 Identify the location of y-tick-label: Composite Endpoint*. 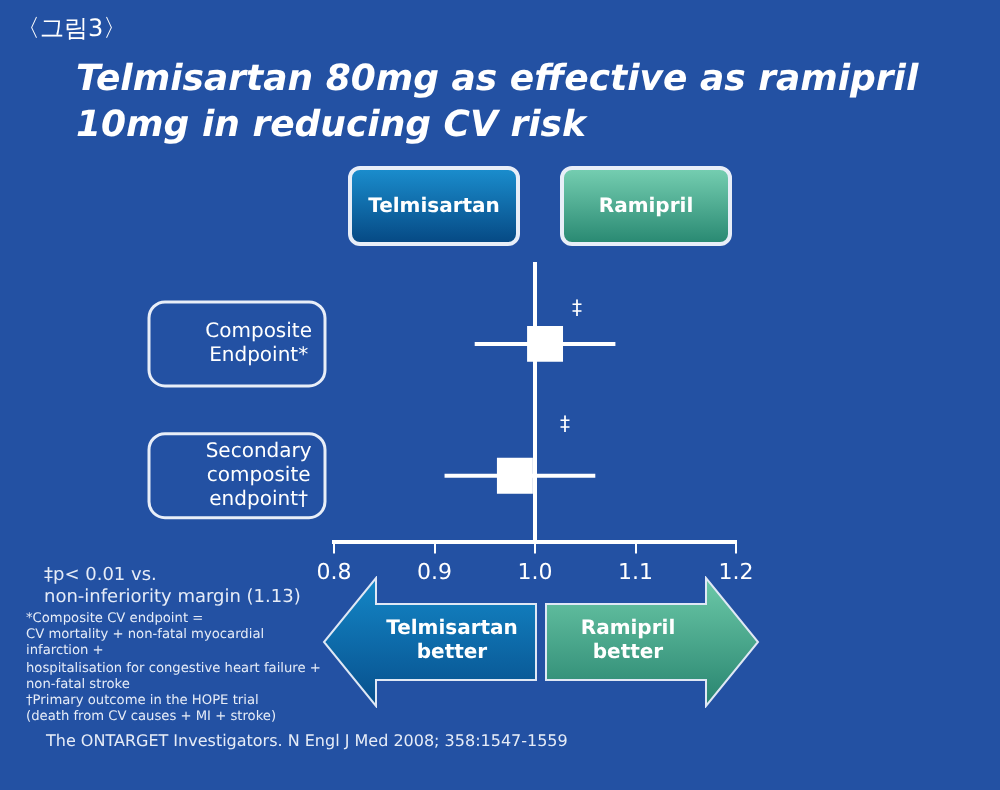
(259, 344).